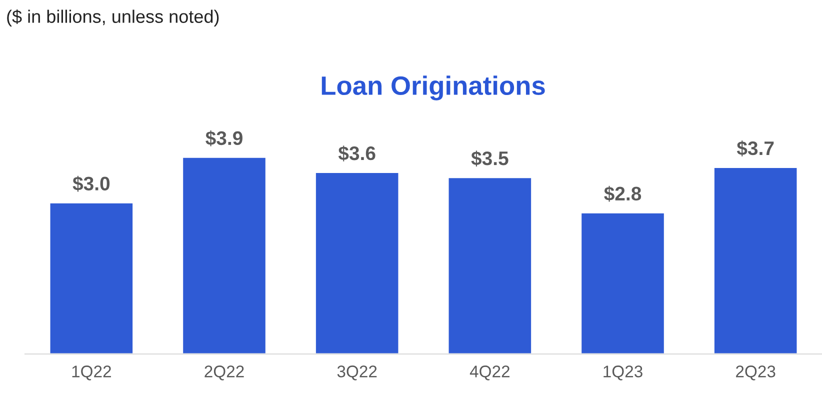 This screenshot has width=822, height=396. I want to click on data-label: $3.6, so click(357, 154).